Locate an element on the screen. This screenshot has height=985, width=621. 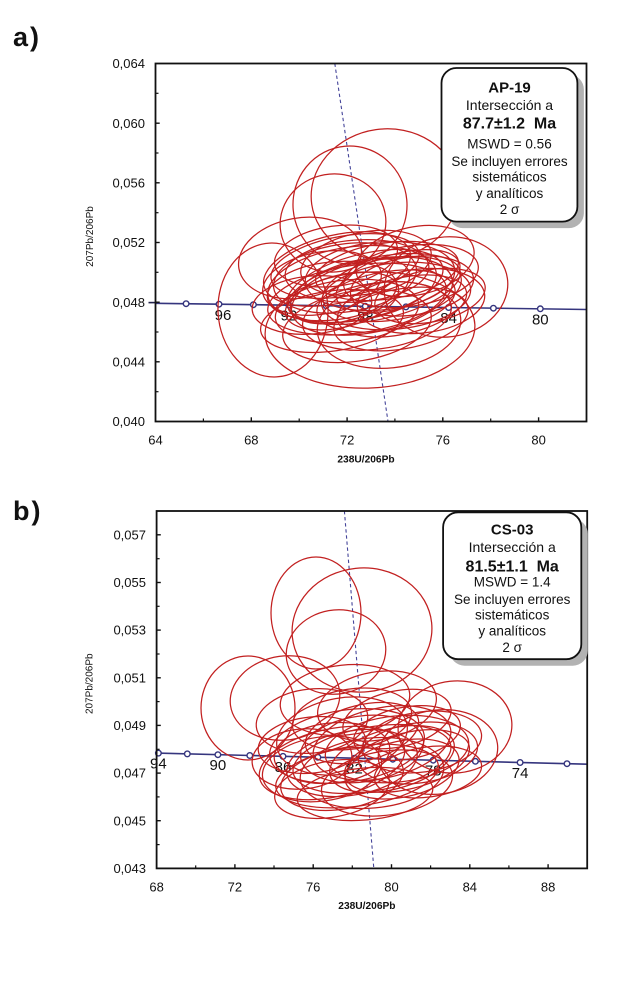
svg-text: 81.5±1.1 Ma is located at coordinates (512, 566).